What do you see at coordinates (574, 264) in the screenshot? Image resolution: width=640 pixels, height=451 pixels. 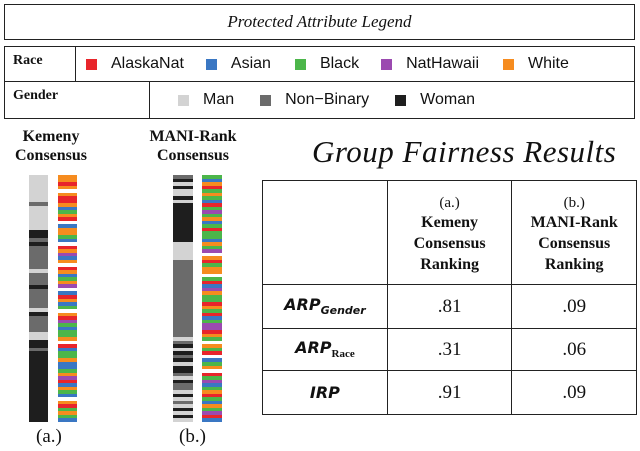 I see `header-mani-line3: Ranking` at bounding box center [574, 264].